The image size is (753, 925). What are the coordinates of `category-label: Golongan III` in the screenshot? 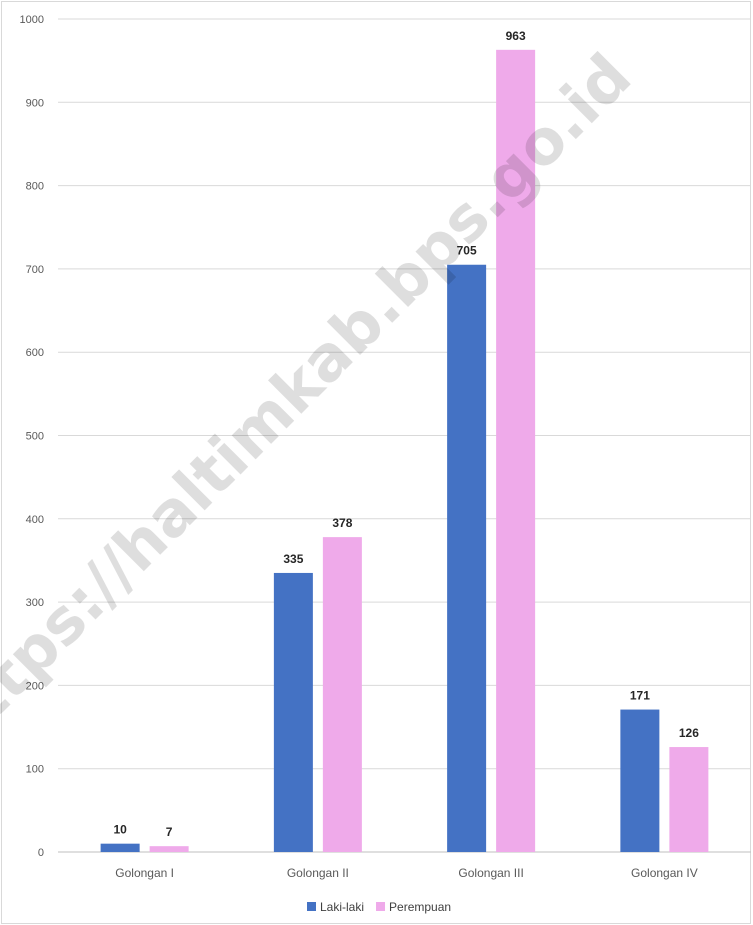 It's located at (490, 873).